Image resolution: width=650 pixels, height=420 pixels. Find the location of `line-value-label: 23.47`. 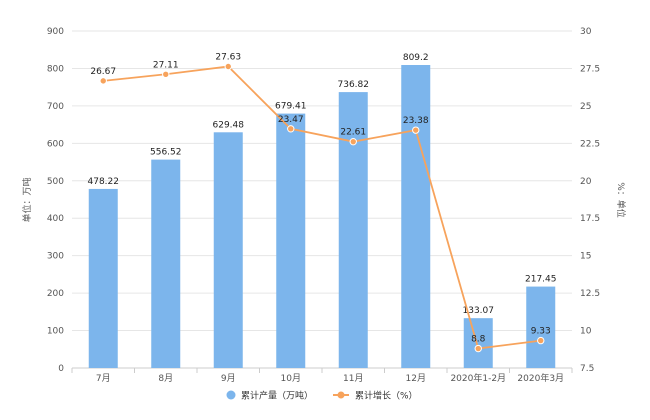

line-value-label: 23.47 is located at coordinates (291, 120).